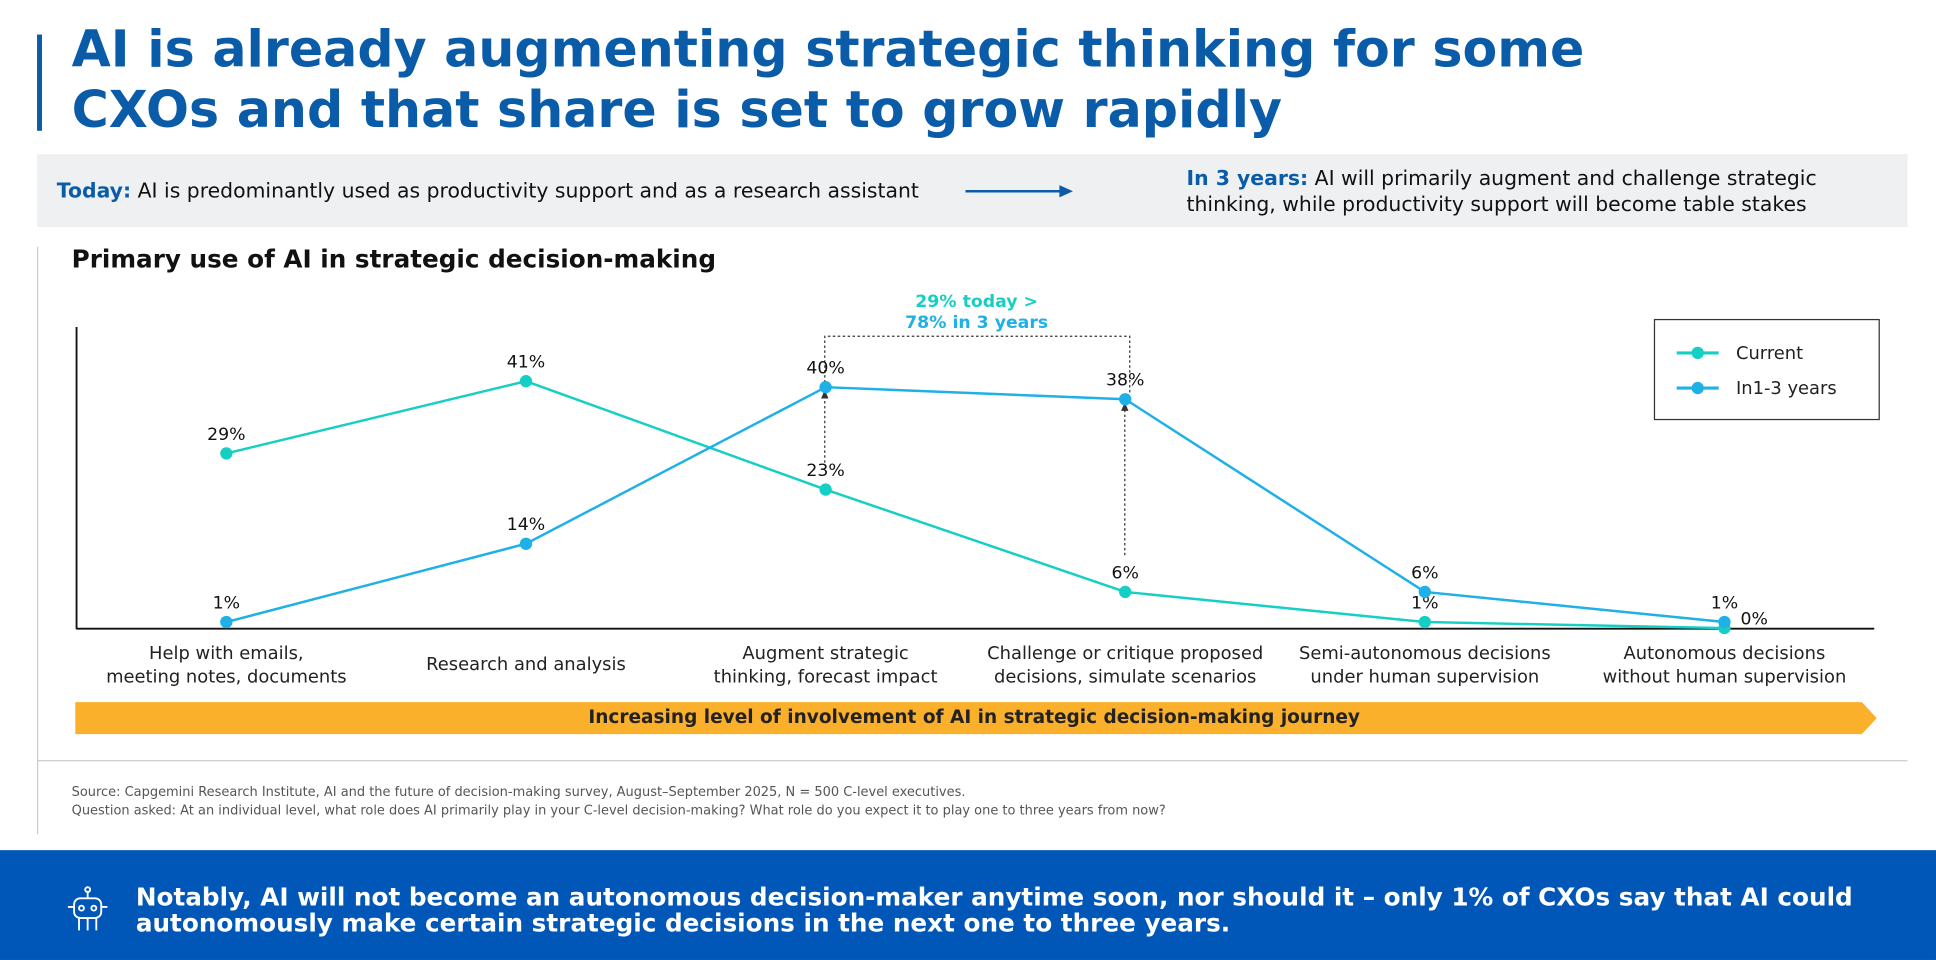 The width and height of the screenshot is (1936, 960). What do you see at coordinates (1769, 353) in the screenshot?
I see `legend-label: Current` at bounding box center [1769, 353].